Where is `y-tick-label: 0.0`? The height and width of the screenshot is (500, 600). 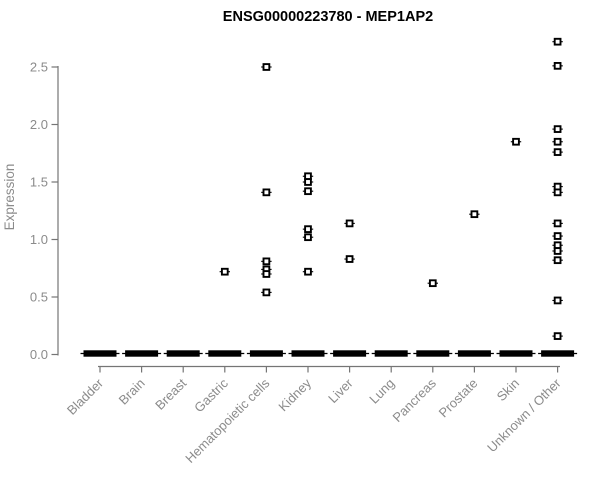
y-tick-label: 0.0 is located at coordinates (39, 354).